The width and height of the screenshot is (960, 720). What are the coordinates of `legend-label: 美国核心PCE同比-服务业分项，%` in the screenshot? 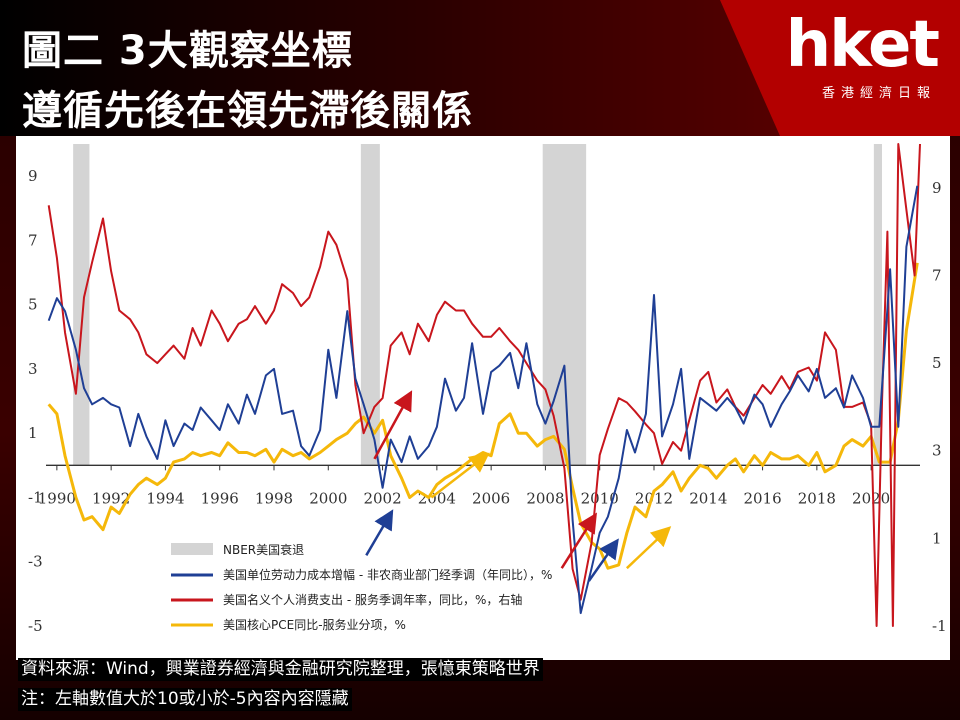 It's located at (314, 624).